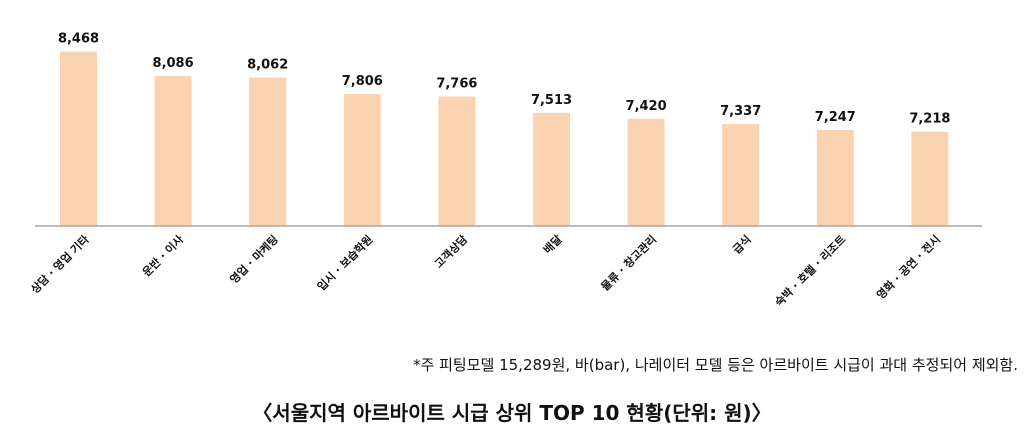 The width and height of the screenshot is (1024, 448). What do you see at coordinates (628, 262) in the screenshot?
I see `category-label-7: 물류 · 창고관리` at bounding box center [628, 262].